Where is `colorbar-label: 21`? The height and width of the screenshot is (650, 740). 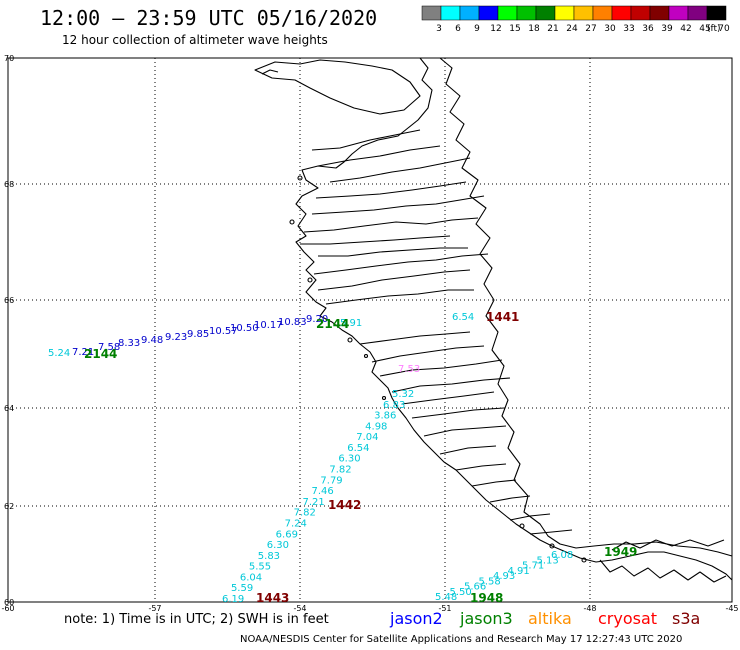
colorbar-label: 21 is located at coordinates (552, 29).